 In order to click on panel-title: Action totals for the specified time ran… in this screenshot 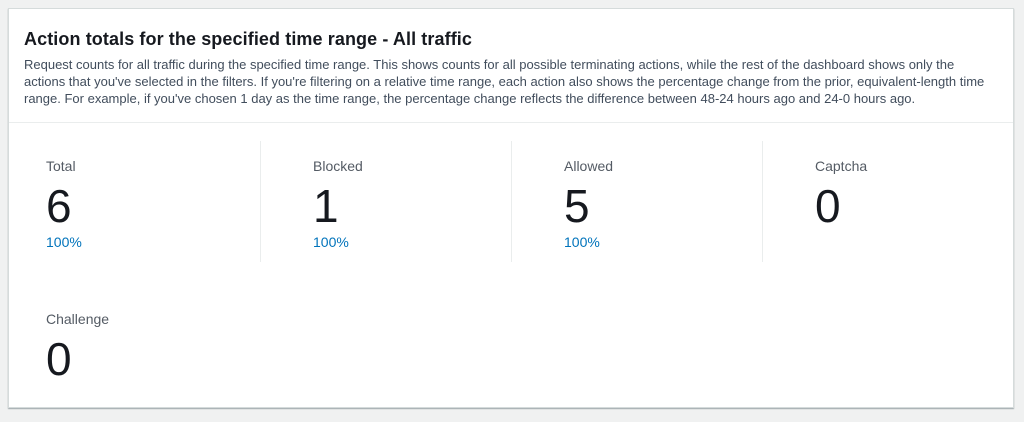, I will do `click(248, 39)`.